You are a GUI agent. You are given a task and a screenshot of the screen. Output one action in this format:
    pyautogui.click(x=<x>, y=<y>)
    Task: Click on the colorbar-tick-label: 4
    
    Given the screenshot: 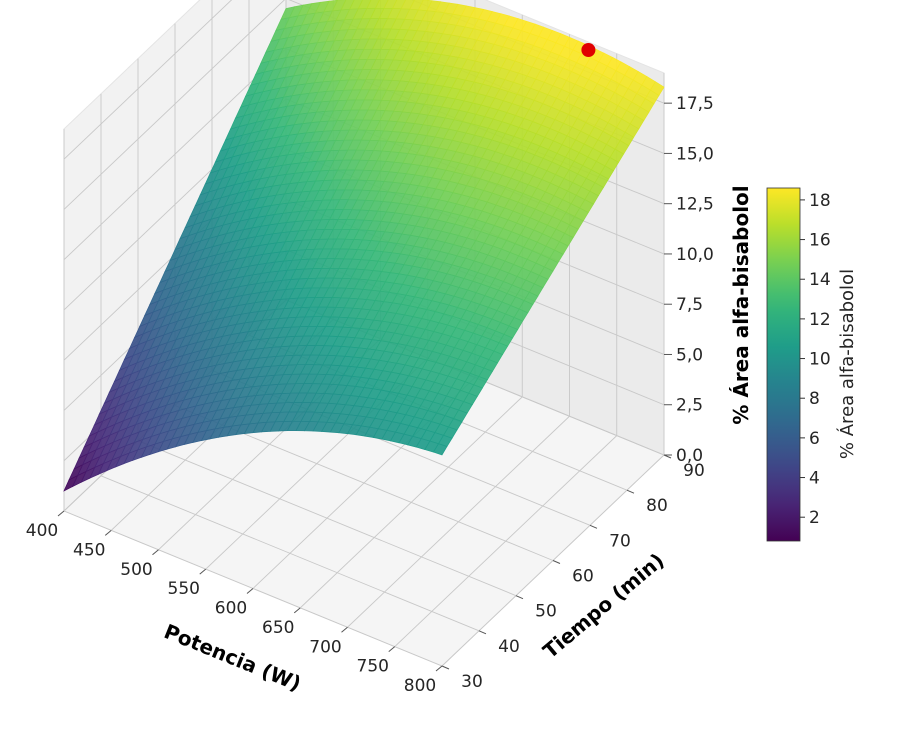 What is the action you would take?
    pyautogui.click(x=814, y=479)
    